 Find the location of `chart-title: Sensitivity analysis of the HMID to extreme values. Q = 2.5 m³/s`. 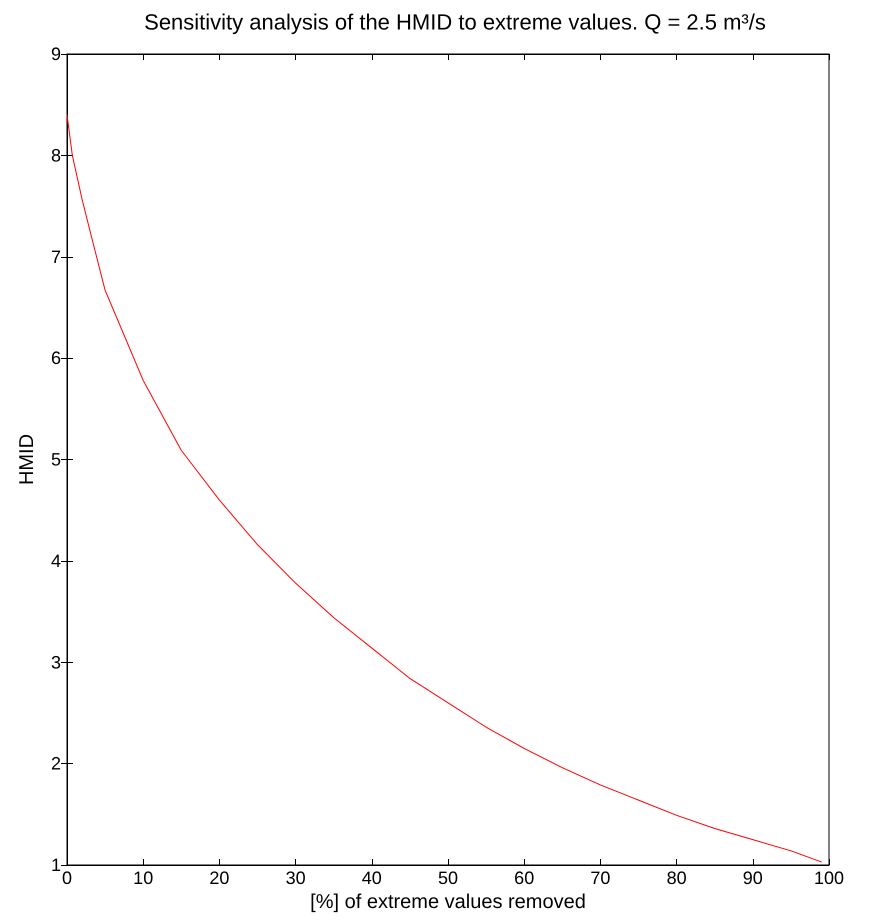

chart-title: Sensitivity analysis of the HMID to extreme values. Q = 2.5 m³/s is located at coordinates (455, 22).